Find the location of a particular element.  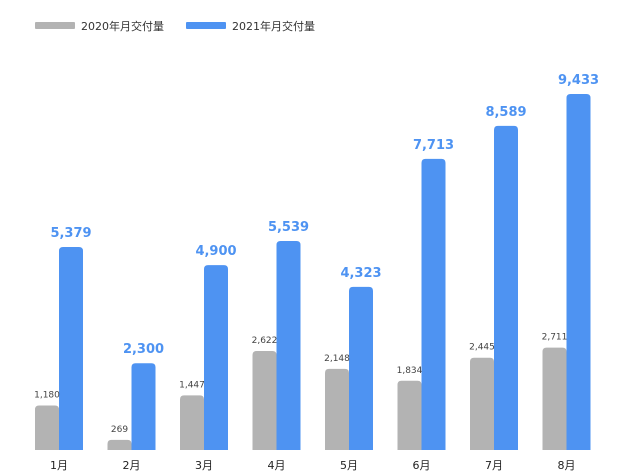

x-tick-label: 6月 is located at coordinates (422, 465).